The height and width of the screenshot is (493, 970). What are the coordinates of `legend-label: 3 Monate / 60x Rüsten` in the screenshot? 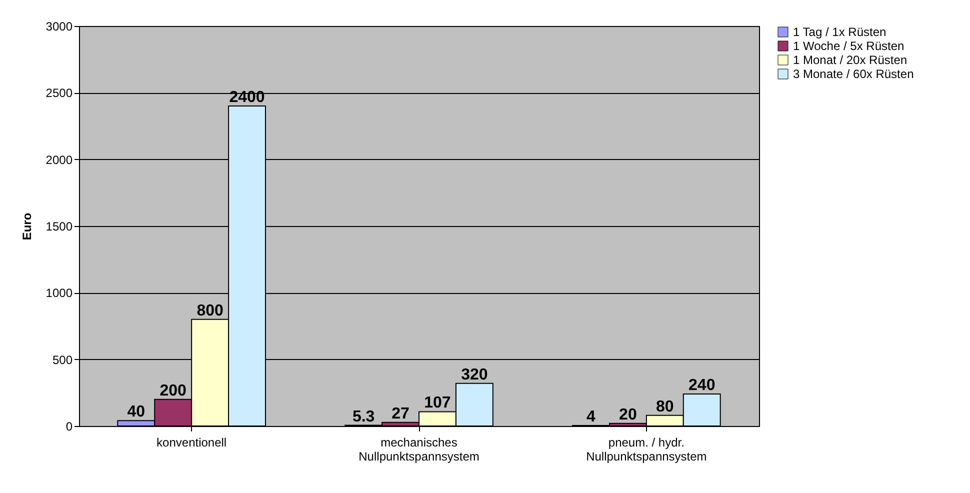 It's located at (853, 74).